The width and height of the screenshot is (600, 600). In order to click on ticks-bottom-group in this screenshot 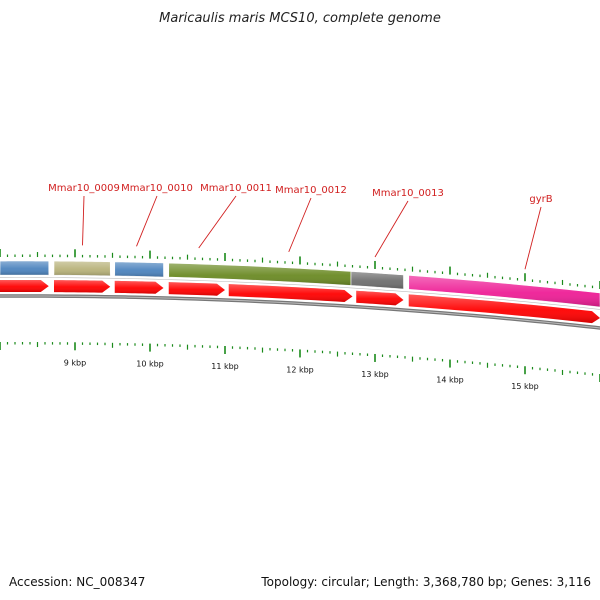, I will do `click(300, 362)`.